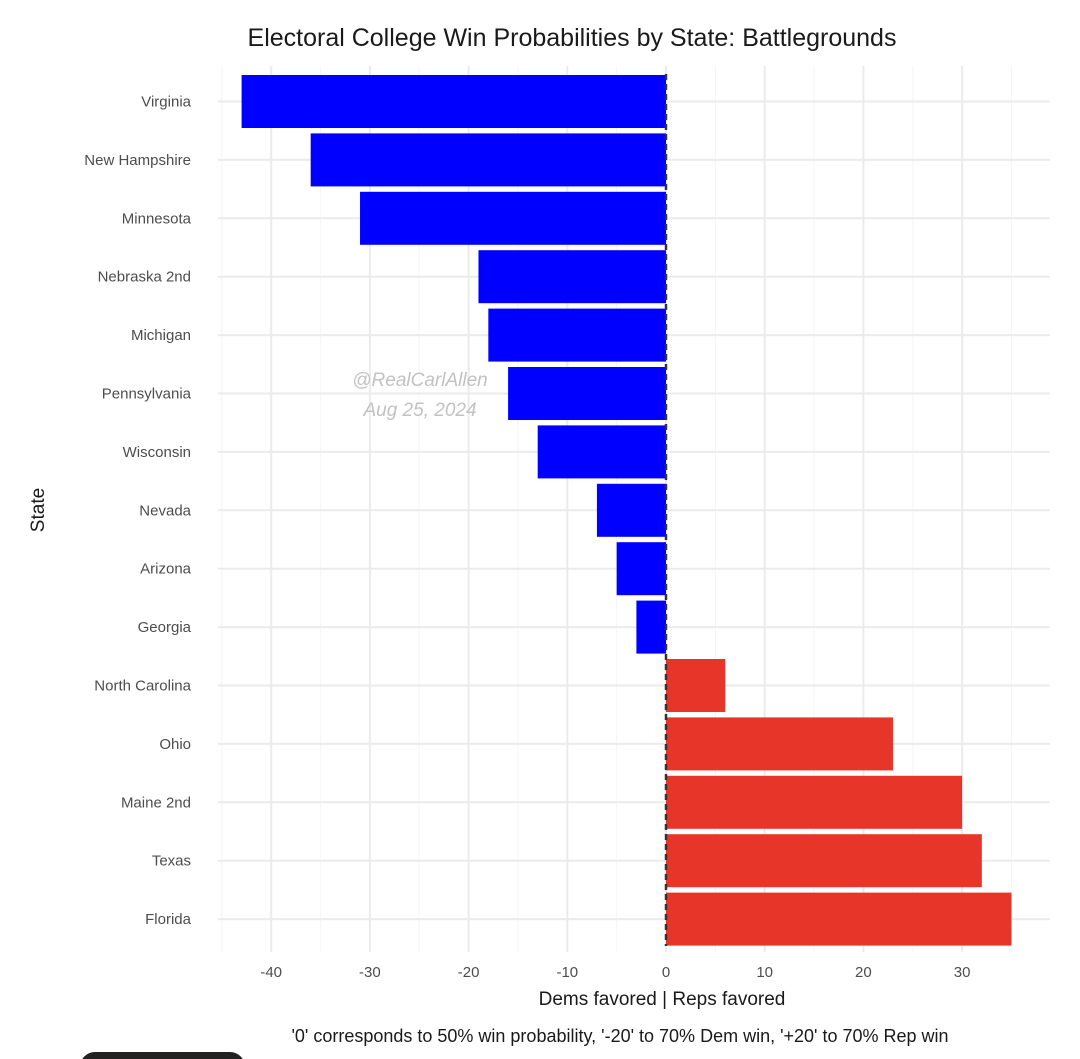 The height and width of the screenshot is (1059, 1080). I want to click on x-tick-label: 30, so click(962, 972).